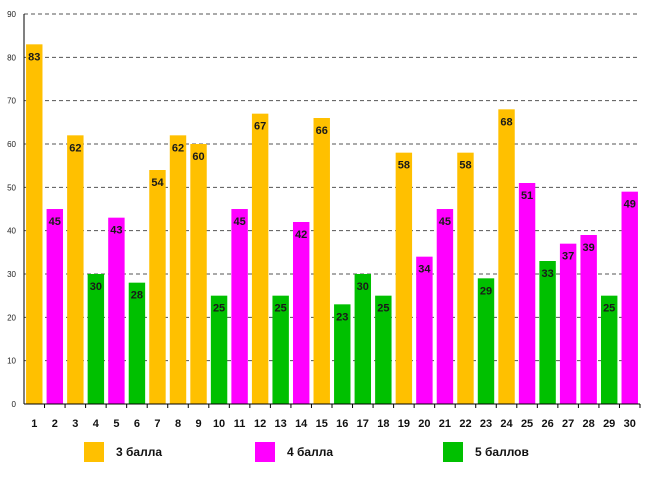 The height and width of the screenshot is (479, 650). Describe the element at coordinates (630, 205) in the screenshot. I see `data-label: 49` at that location.